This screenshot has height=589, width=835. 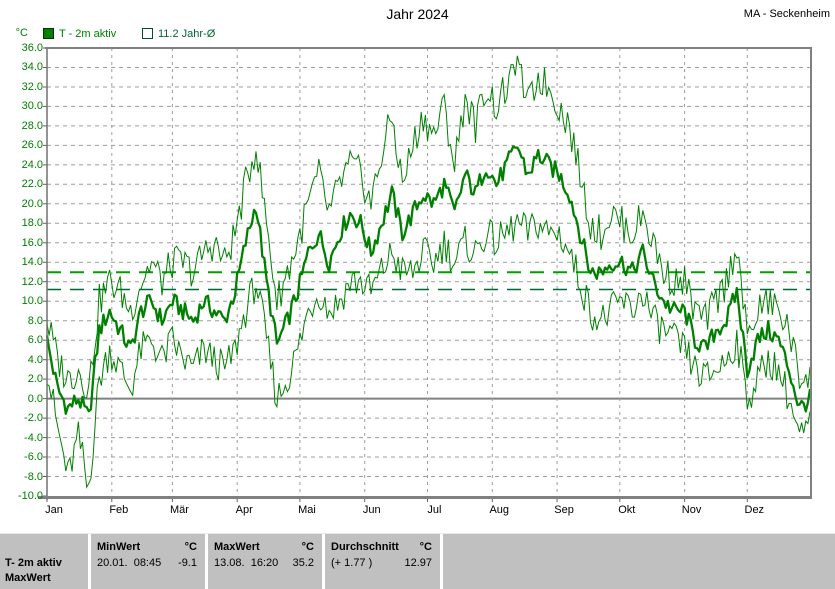 What do you see at coordinates (32, 281) in the screenshot?
I see `y-tick-label: 12.0` at bounding box center [32, 281].